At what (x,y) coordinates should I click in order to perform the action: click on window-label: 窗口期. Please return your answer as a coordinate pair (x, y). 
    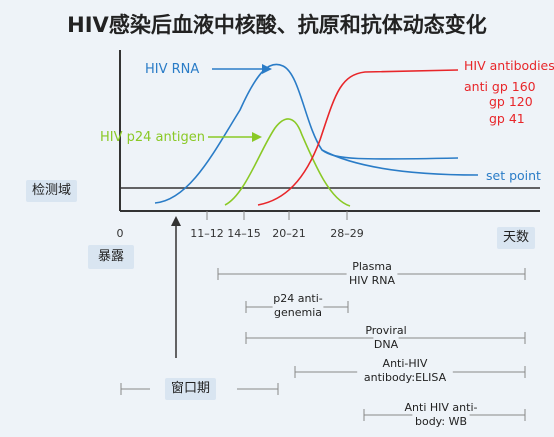
    Looking at the image, I should click on (191, 389).